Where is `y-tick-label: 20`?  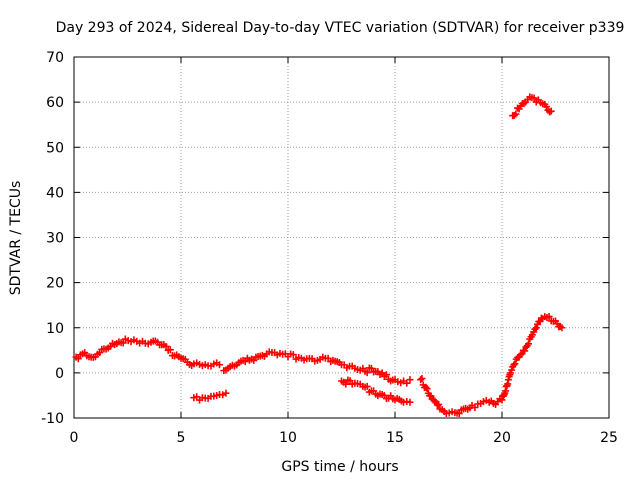
y-tick-label: 20 is located at coordinates (55, 284).